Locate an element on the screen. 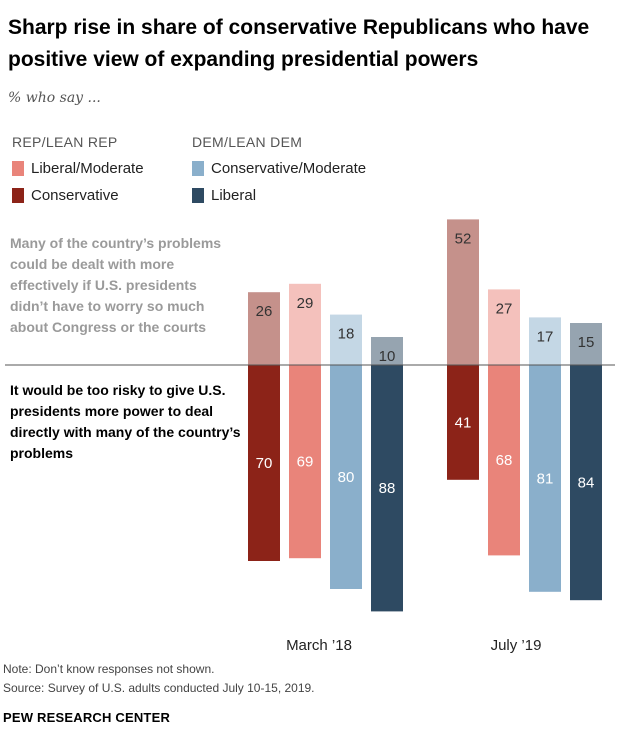 Image resolution: width=620 pixels, height=752 pixels. legend-label: Liberal is located at coordinates (234, 195).